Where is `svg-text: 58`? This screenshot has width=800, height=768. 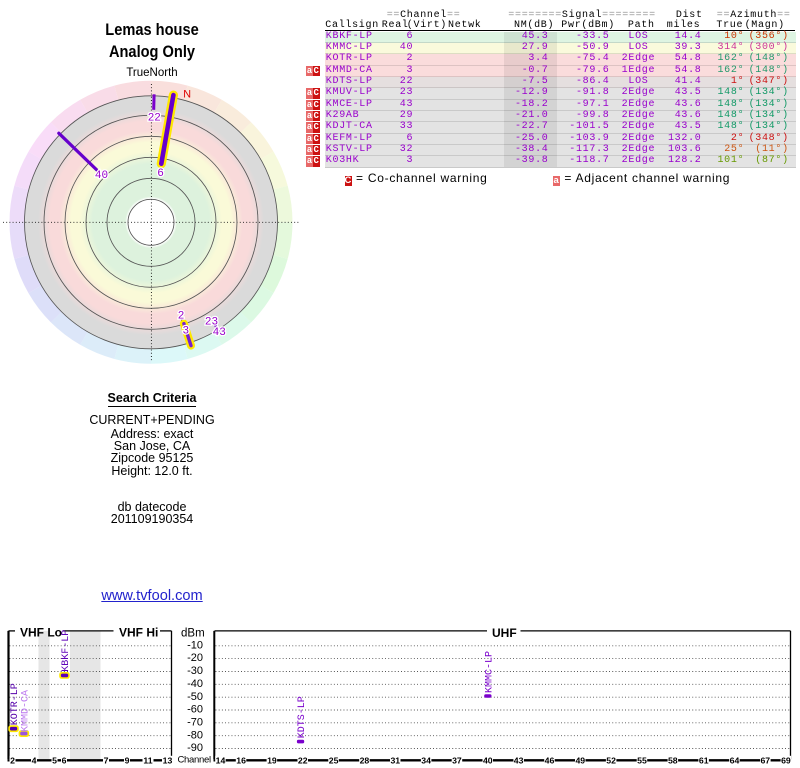
svg-text: 58 is located at coordinates (673, 760).